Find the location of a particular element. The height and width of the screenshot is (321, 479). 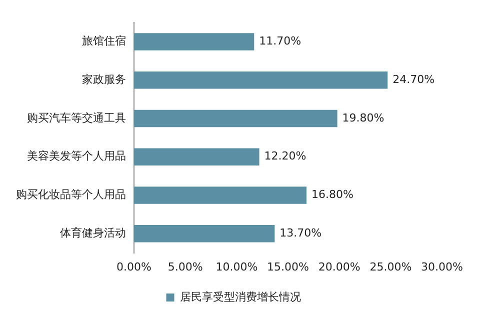

x-tick-label: 15.00% is located at coordinates (288, 267).